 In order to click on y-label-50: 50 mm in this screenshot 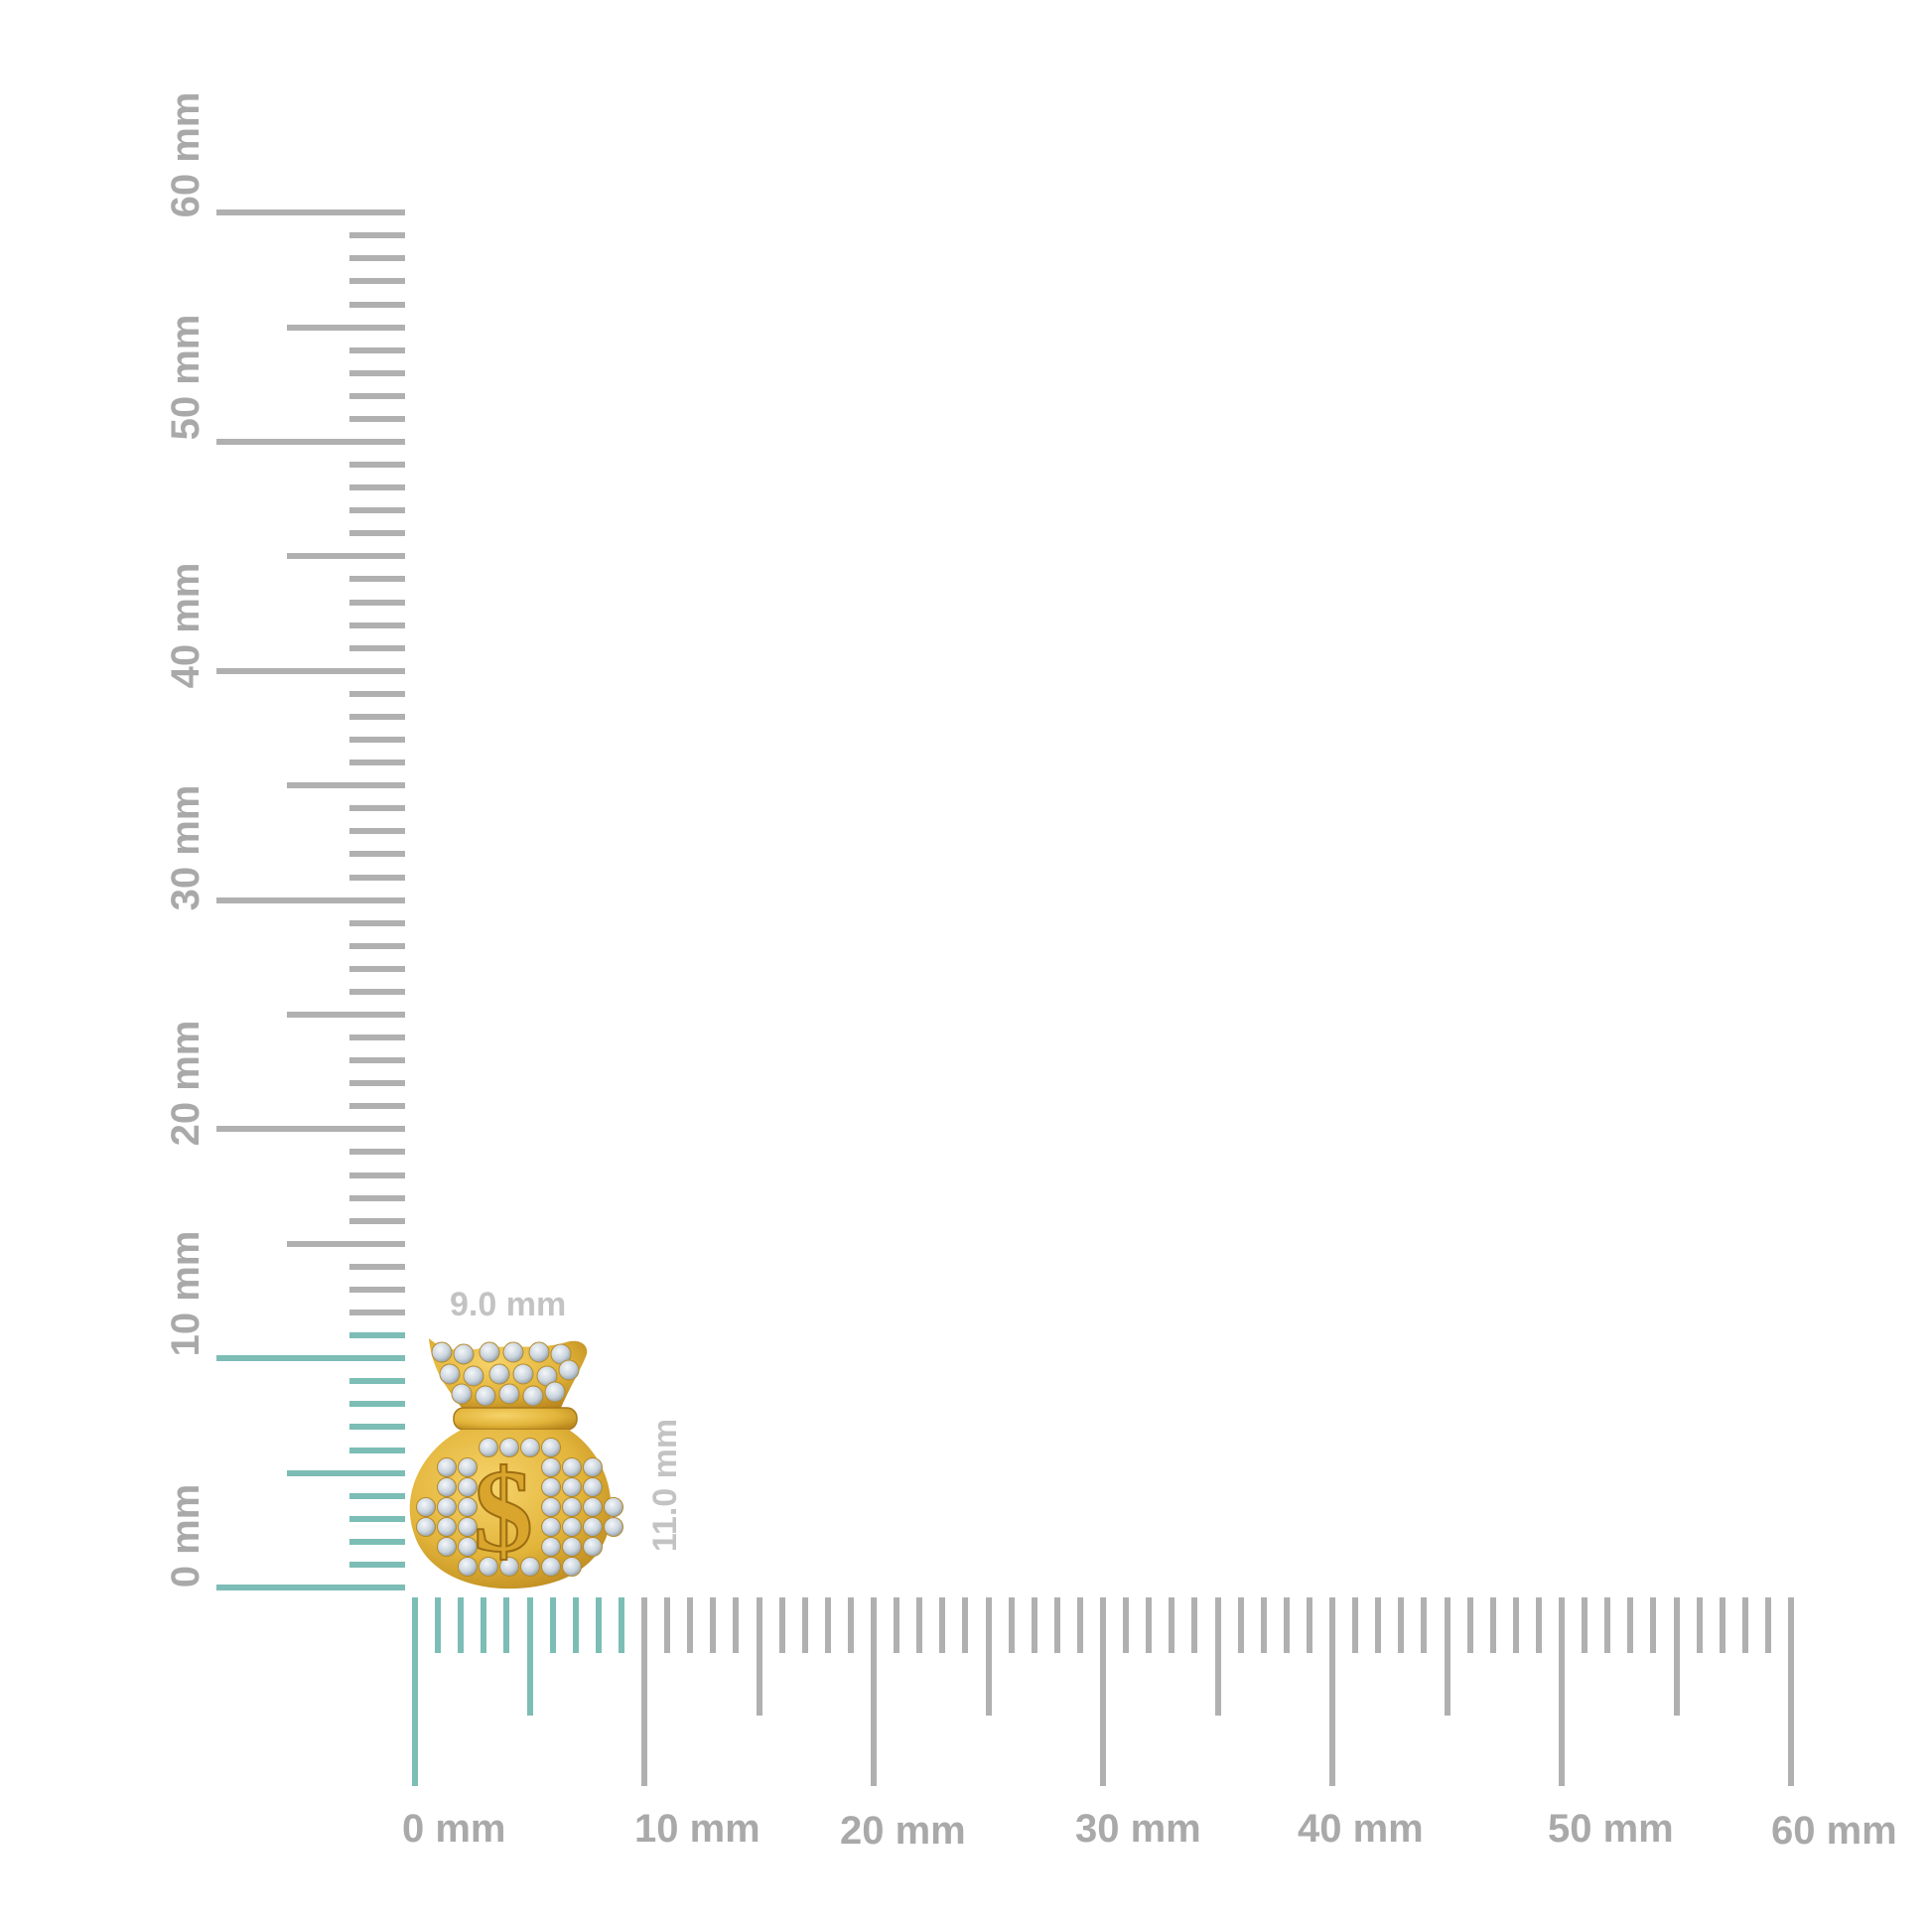, I will do `click(185, 377)`.